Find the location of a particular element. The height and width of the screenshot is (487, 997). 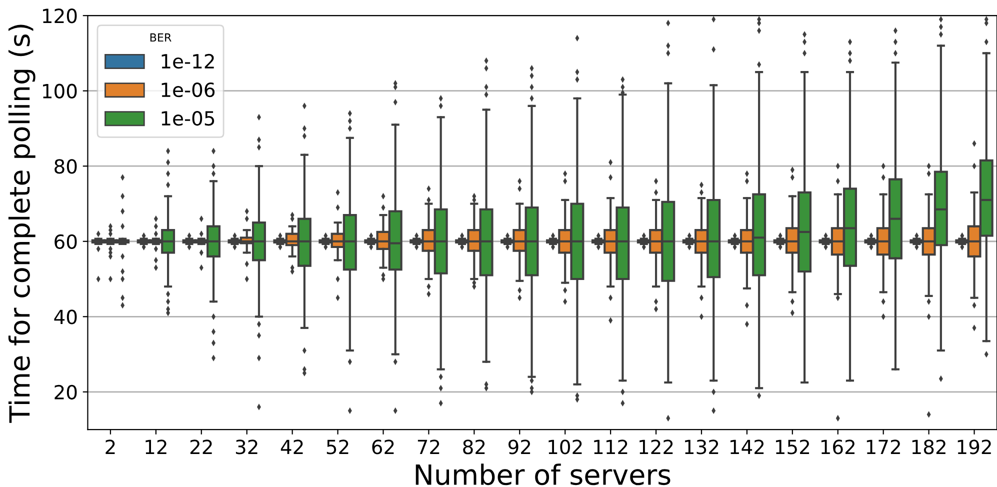

x-tick-label: 152 is located at coordinates (793, 447).